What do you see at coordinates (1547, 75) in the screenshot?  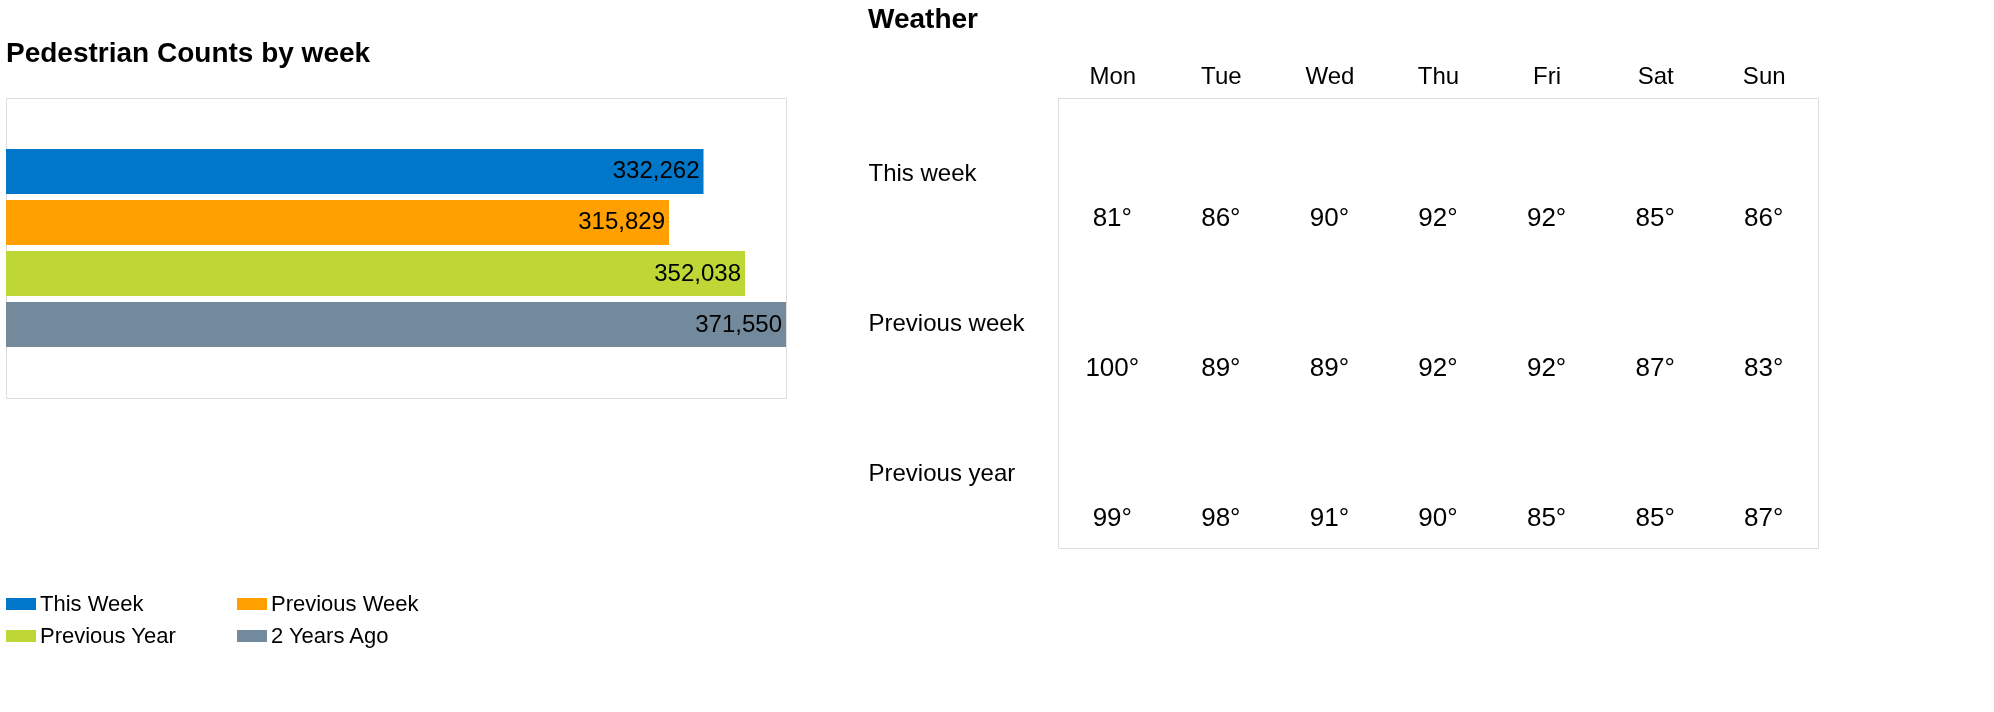 I see `category-label: Fri` at bounding box center [1547, 75].